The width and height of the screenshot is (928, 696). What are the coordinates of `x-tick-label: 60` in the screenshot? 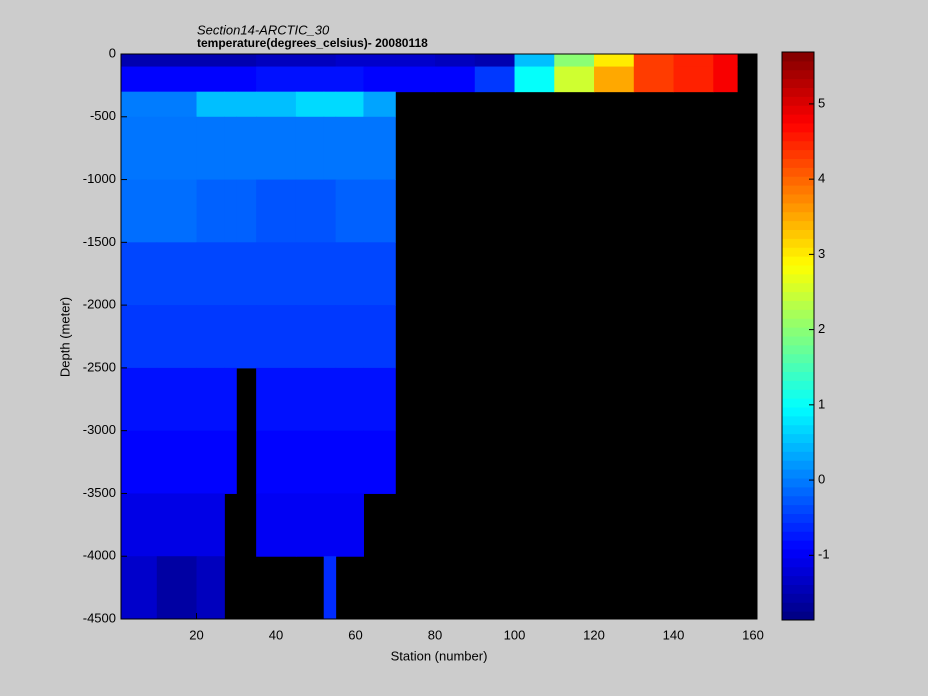 It's located at (355, 634).